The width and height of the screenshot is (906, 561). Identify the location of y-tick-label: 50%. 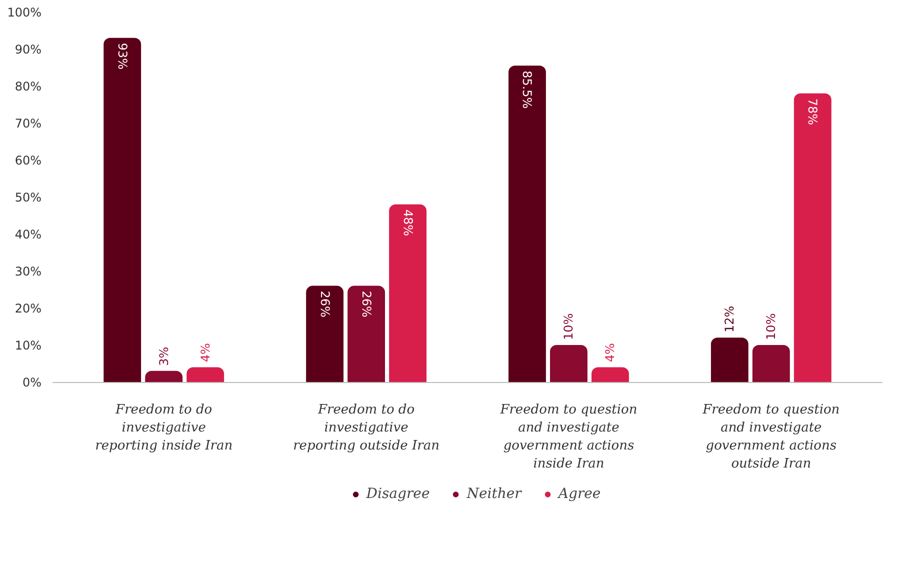
(28, 197).